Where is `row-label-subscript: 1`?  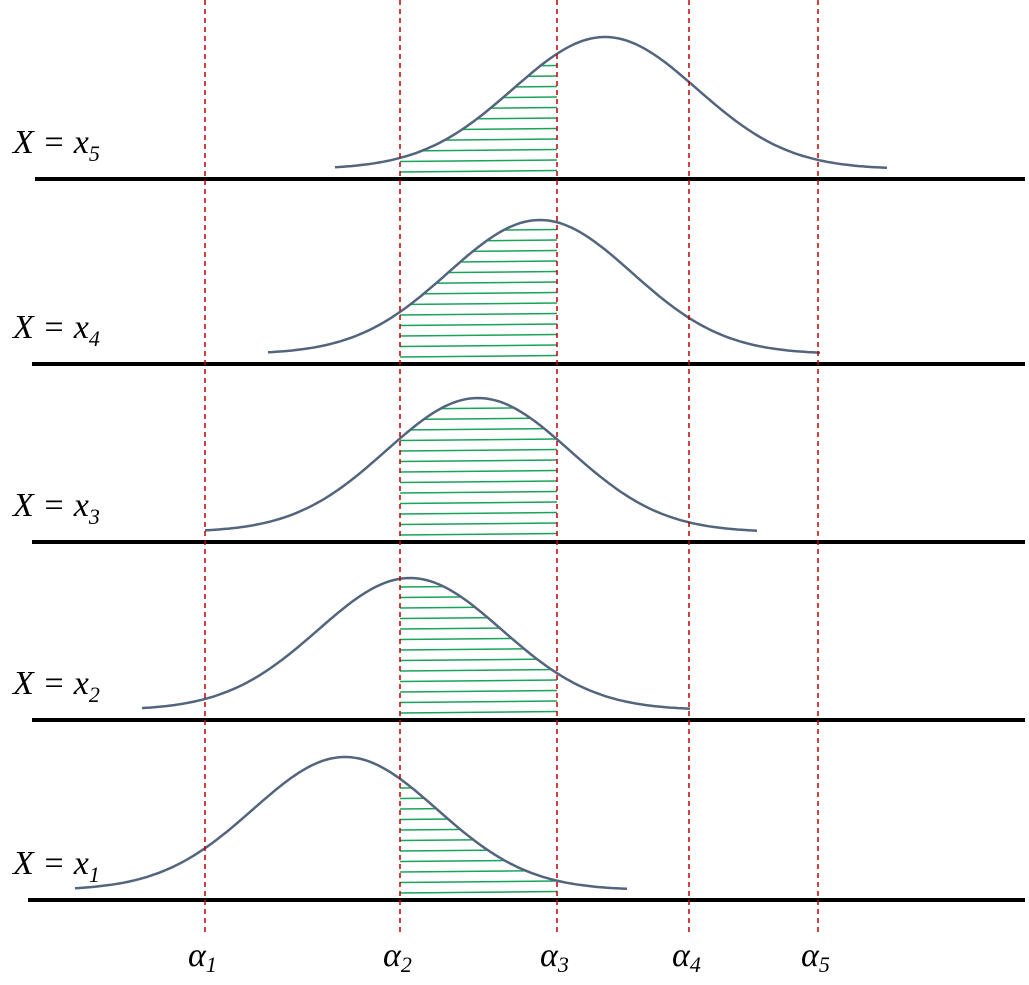 row-label-subscript: 1 is located at coordinates (94, 874).